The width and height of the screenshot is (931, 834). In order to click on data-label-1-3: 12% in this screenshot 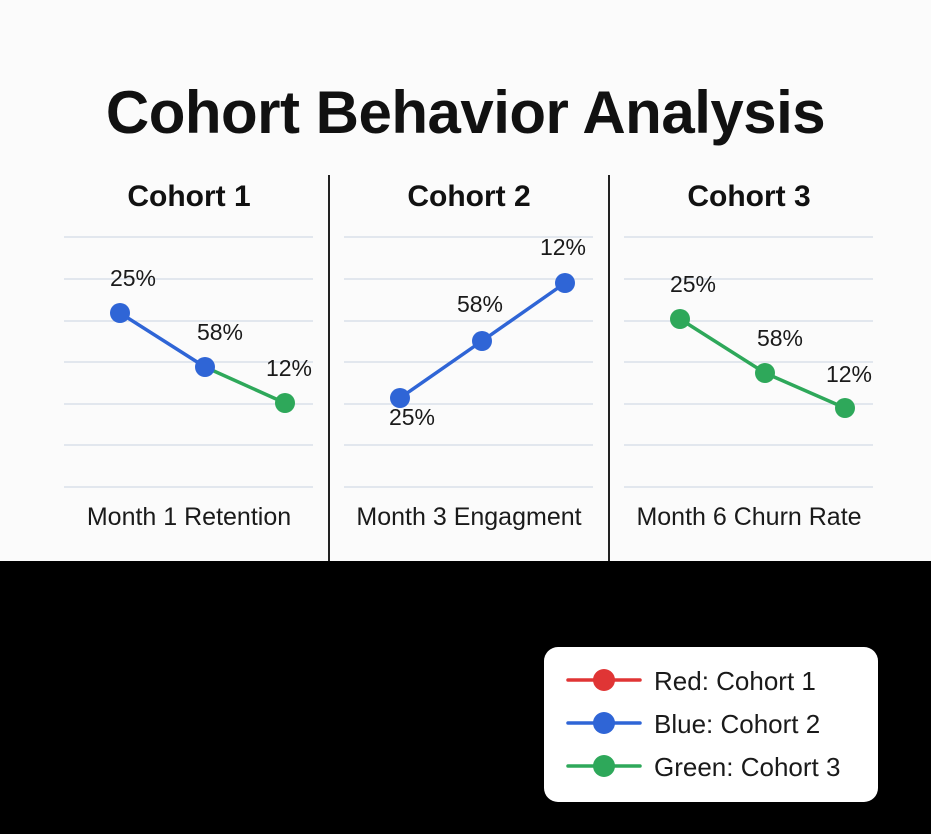, I will do `click(289, 368)`.